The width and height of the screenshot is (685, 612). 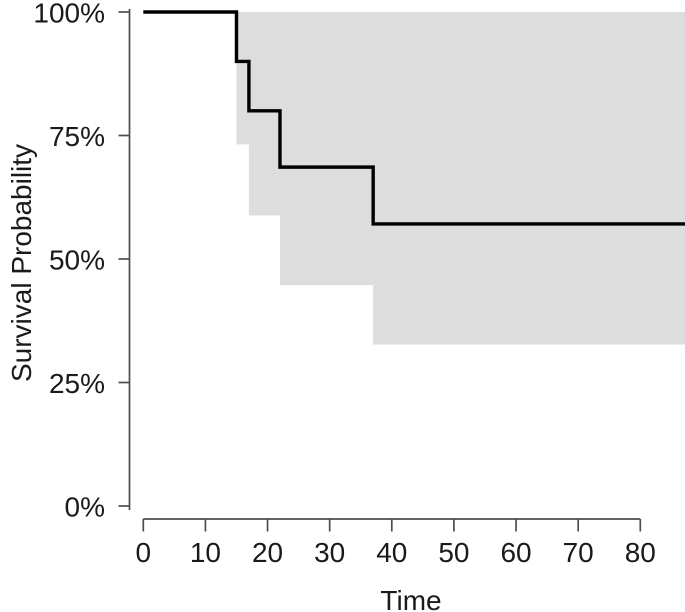 I want to click on x-tick-label: 20, so click(x=267, y=552).